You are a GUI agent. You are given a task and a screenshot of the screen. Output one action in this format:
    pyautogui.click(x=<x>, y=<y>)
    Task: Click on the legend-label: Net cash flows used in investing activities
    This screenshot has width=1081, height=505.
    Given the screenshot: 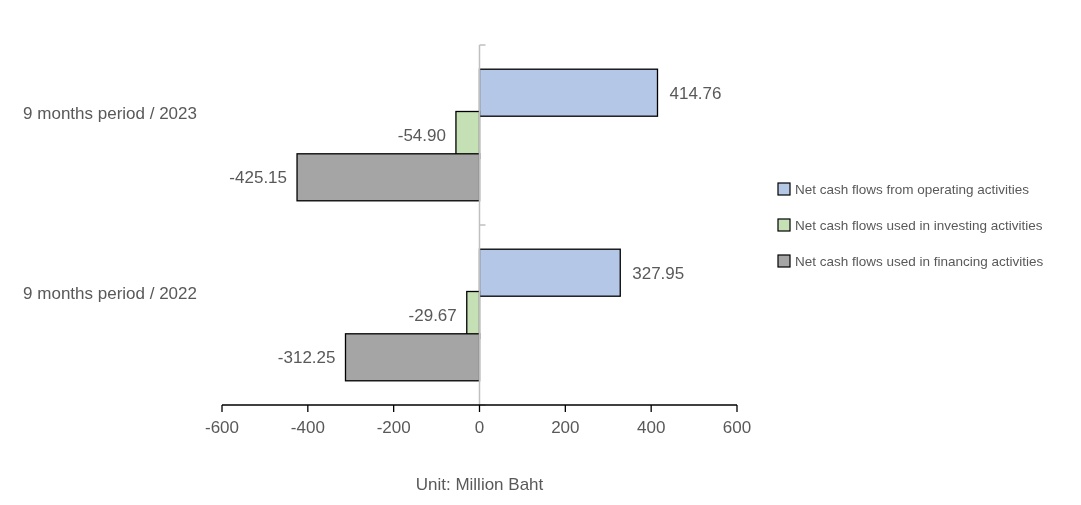 What is the action you would take?
    pyautogui.click(x=919, y=225)
    